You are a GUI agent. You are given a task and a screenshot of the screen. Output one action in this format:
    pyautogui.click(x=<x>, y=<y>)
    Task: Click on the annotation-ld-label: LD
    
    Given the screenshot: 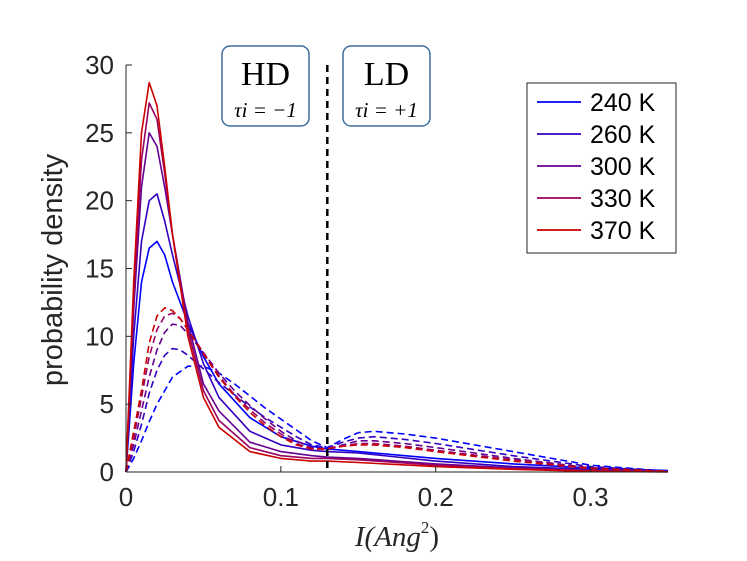 What is the action you would take?
    pyautogui.click(x=386, y=74)
    